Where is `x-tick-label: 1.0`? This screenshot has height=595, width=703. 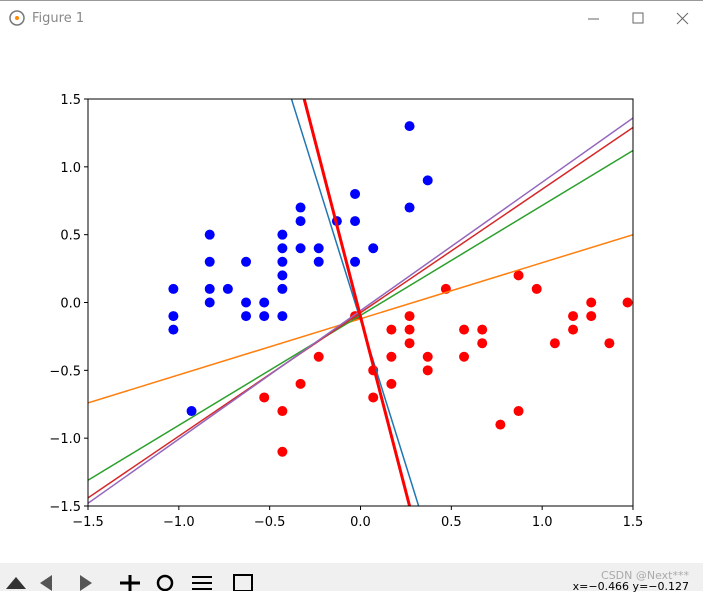 x-tick-label: 1.0 is located at coordinates (542, 522).